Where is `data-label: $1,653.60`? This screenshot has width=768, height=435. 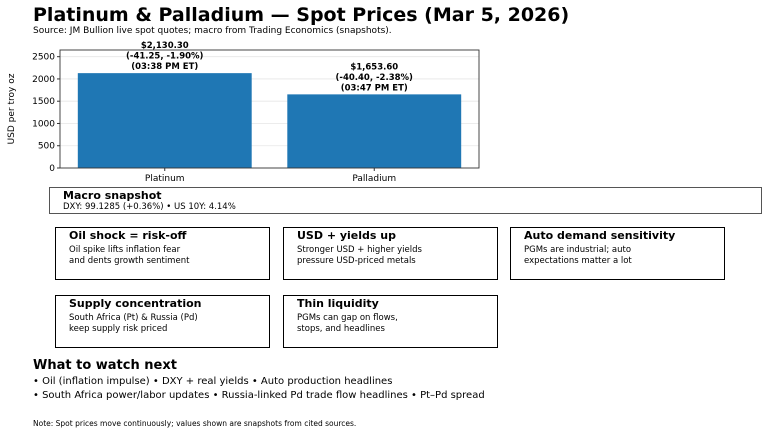 data-label: $1,653.60 is located at coordinates (374, 67).